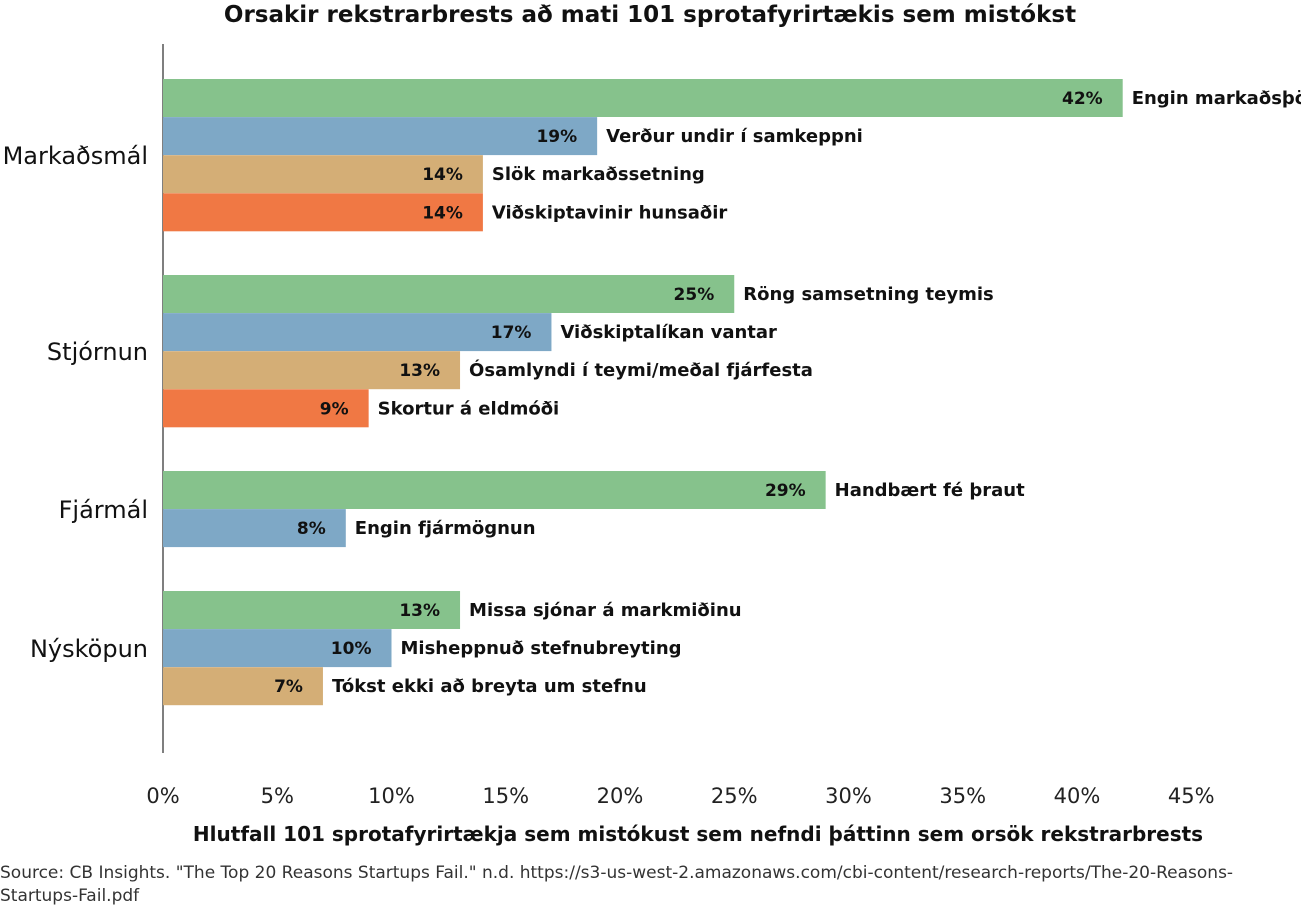 Image resolution: width=1301 pixels, height=910 pixels. I want to click on bar-category-label: Handbært fé þraut, so click(930, 490).